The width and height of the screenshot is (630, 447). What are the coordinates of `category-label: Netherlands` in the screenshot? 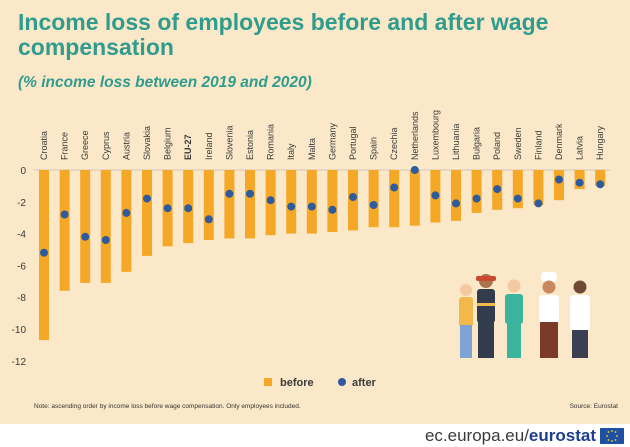 It's located at (415, 135).